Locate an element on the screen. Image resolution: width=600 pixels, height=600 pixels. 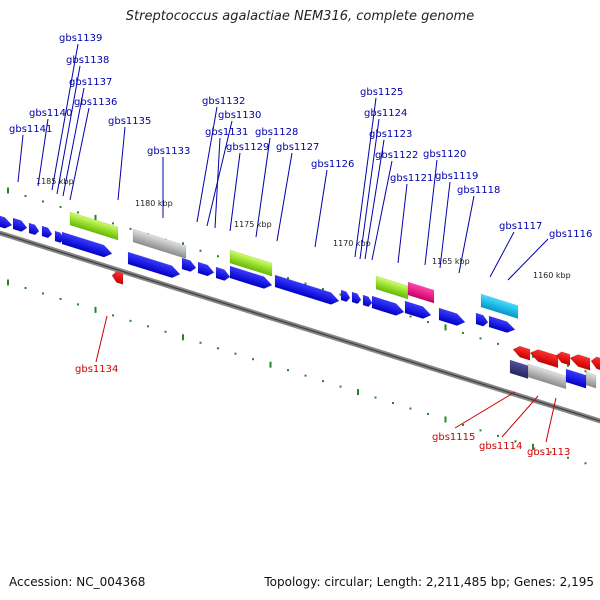
gene-label-forward: gbs1130 is located at coordinates (239, 115).